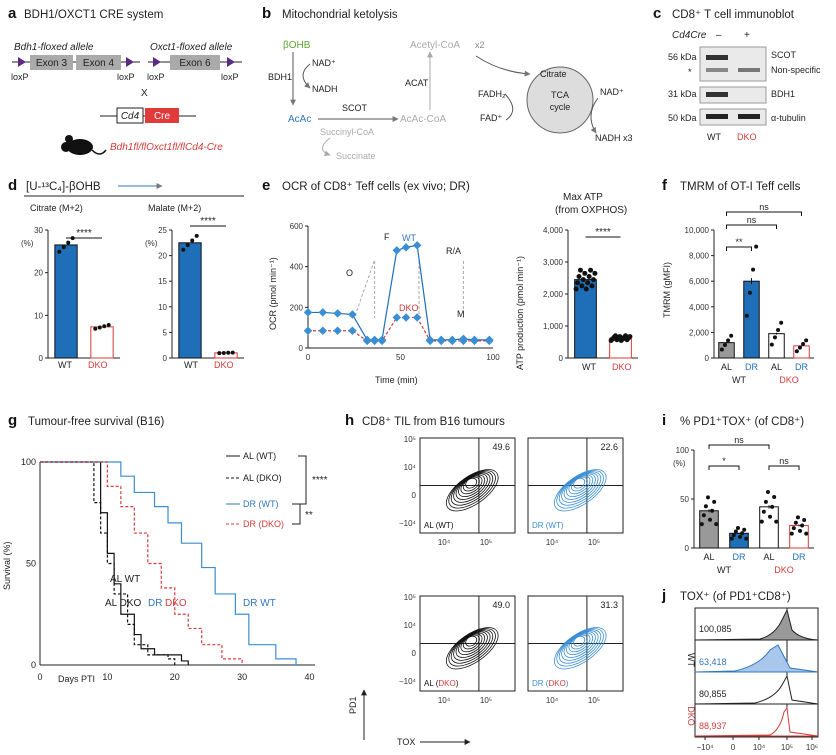 This screenshot has width=836, height=755. Describe the element at coordinates (439, 525) in the screenshot. I see `flow-plot-label: AL (WT)` at that location.